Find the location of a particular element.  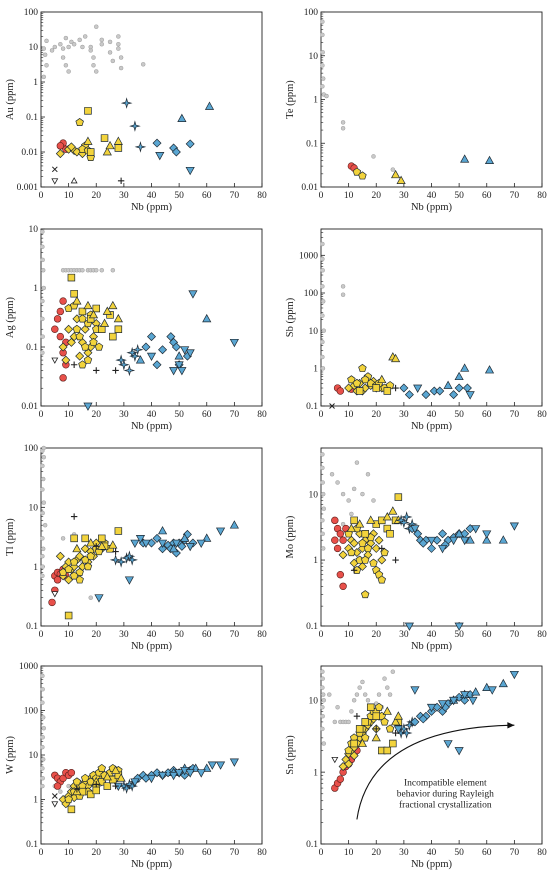

x-tick-label: 50 is located at coordinates (459, 415).